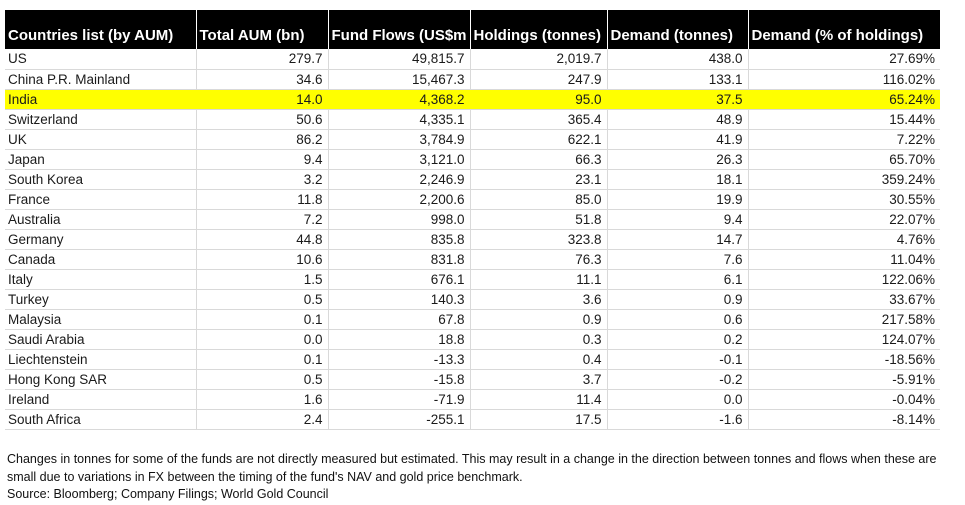 This screenshot has height=505, width=965. What do you see at coordinates (843, 399) in the screenshot?
I see `cell-demand-pct: -0.04%` at bounding box center [843, 399].